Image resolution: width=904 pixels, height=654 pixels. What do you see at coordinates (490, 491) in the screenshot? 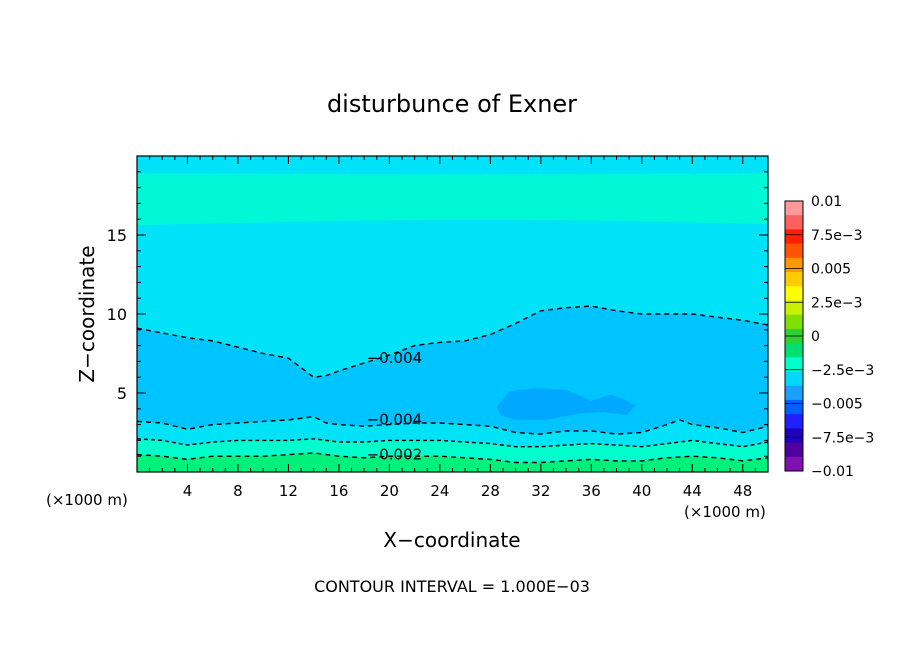
I see `x-tick-label: 28` at bounding box center [490, 491].